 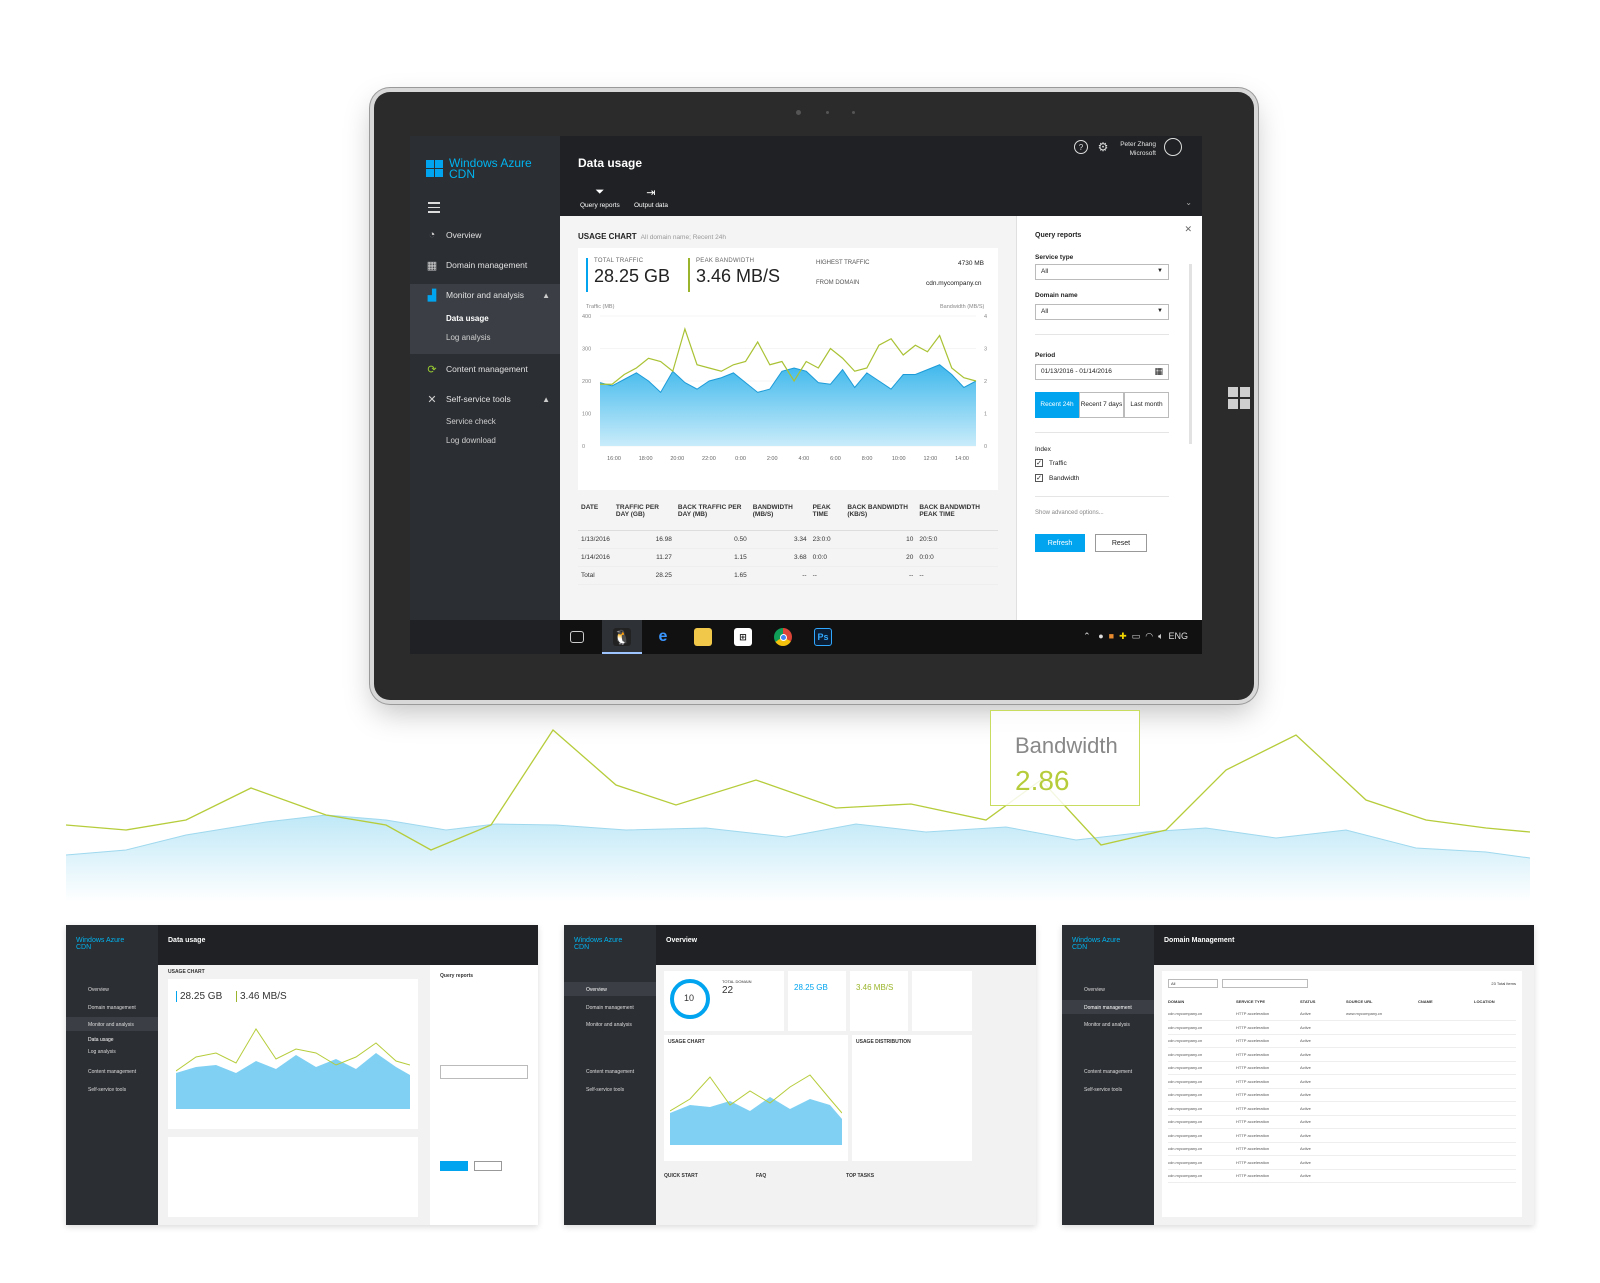 I want to click on nav-sub-service-check: Service check, so click(x=471, y=421).